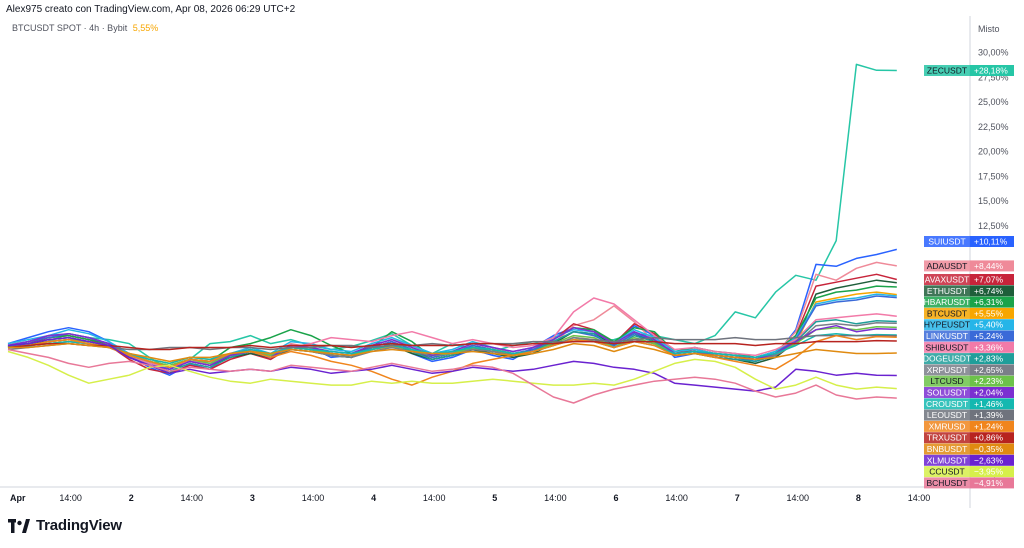  Describe the element at coordinates (969, 241) in the screenshot. I see `series-label-suiusdt: SUIUSDT +10,11%` at that location.